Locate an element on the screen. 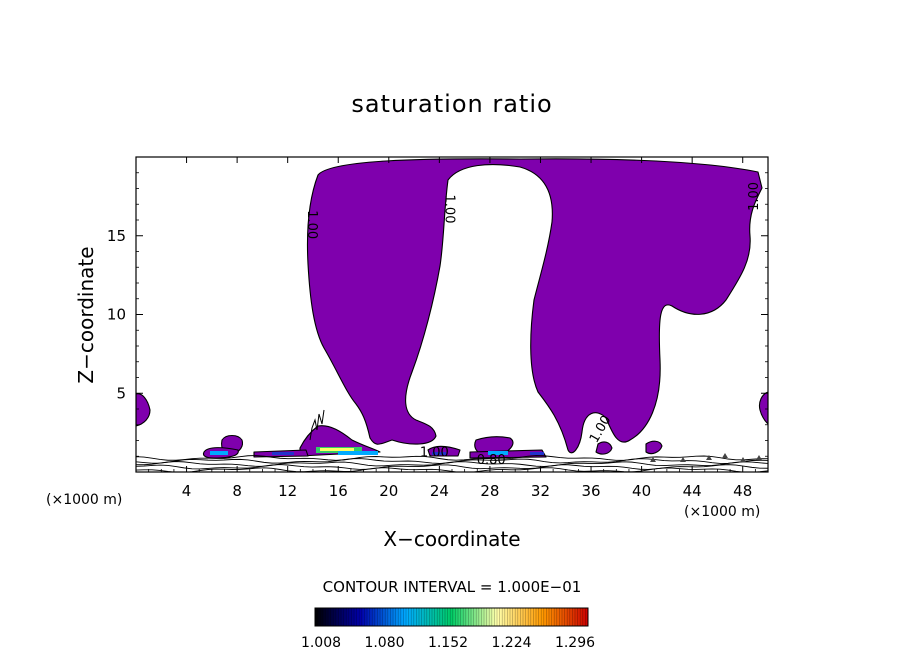 This screenshot has height=654, width=904. colorbar-tick-label: 1.296 is located at coordinates (575, 643).